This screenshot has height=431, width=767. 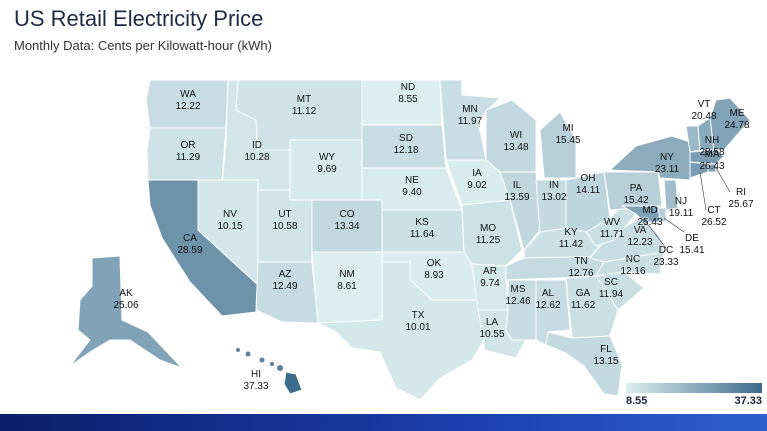 I want to click on state-value-nj: 19.11, so click(x=681, y=213).